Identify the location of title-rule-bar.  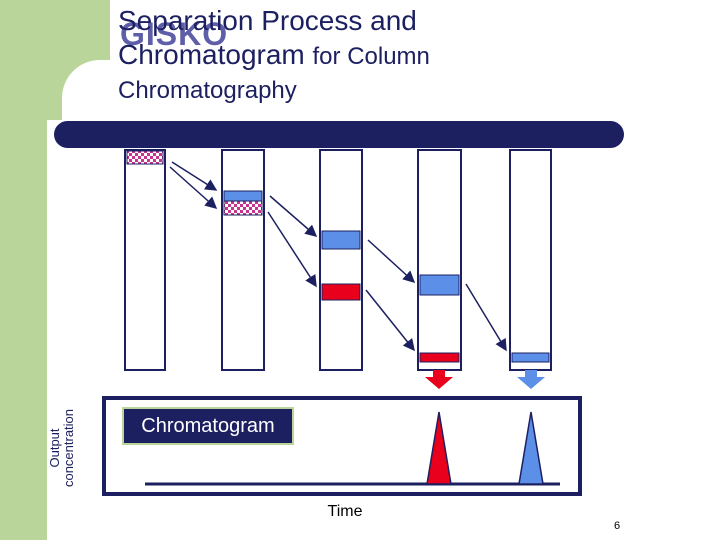
(339, 134).